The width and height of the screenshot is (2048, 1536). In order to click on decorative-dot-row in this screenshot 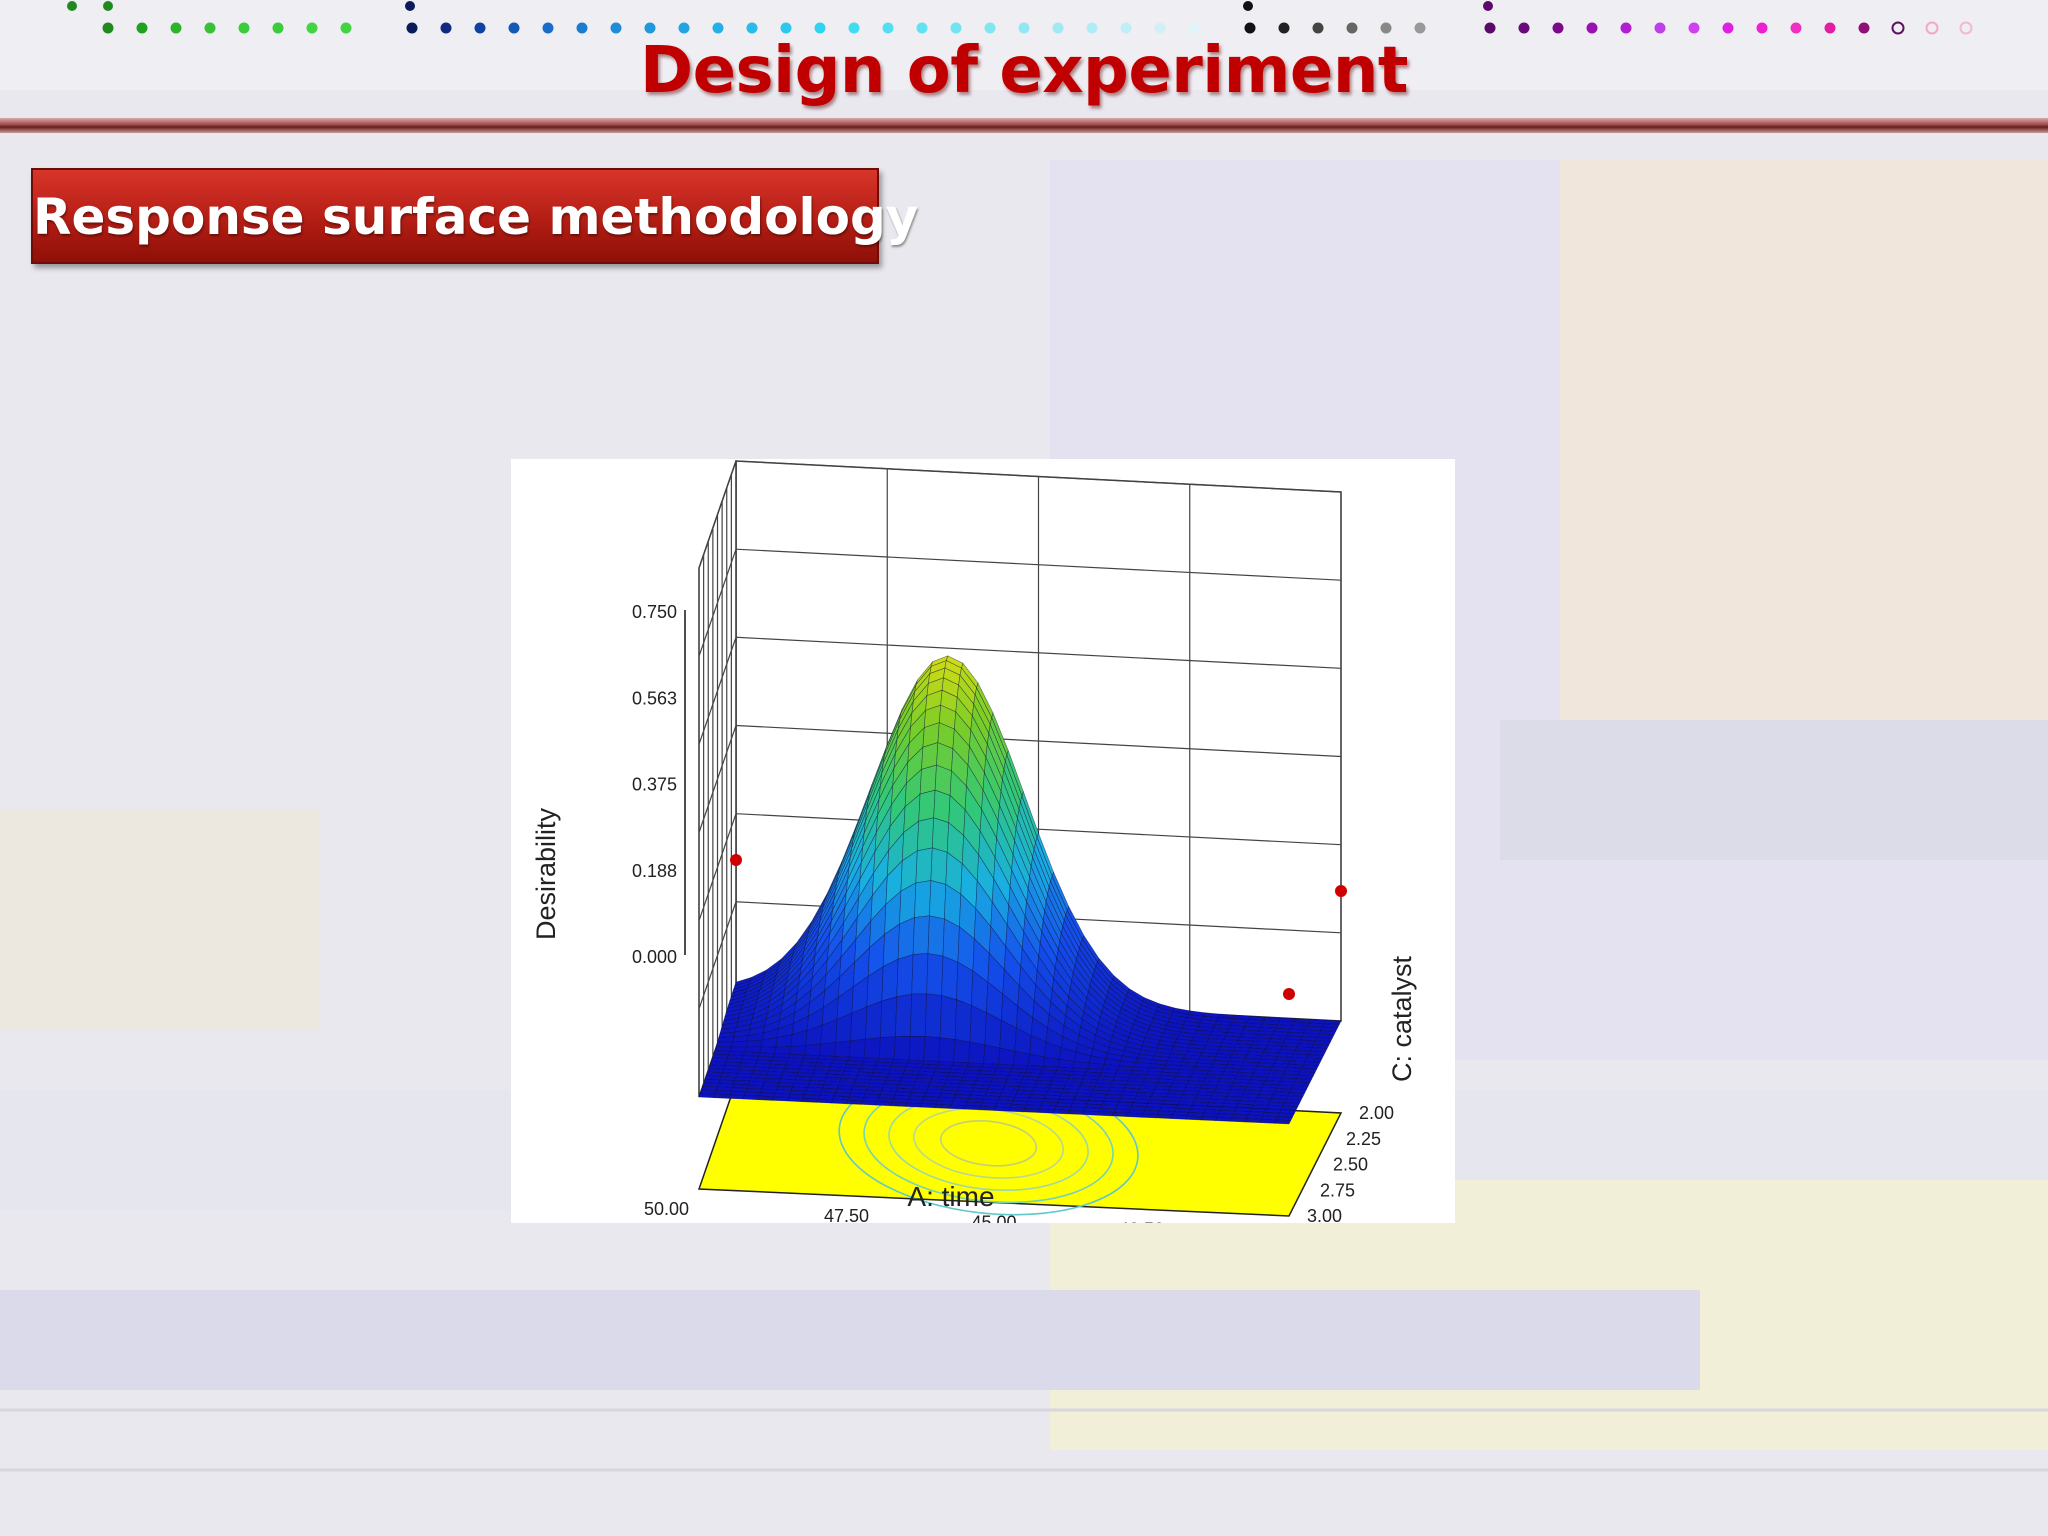, I will do `click(1020, 18)`.